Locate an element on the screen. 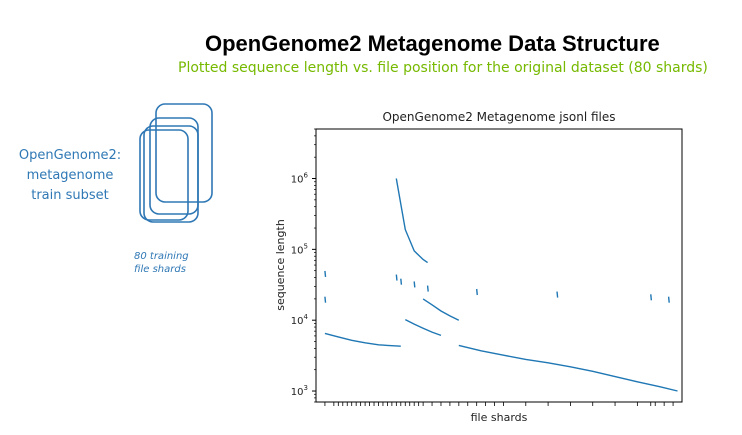  x-axis-label: file shards is located at coordinates (499, 417).